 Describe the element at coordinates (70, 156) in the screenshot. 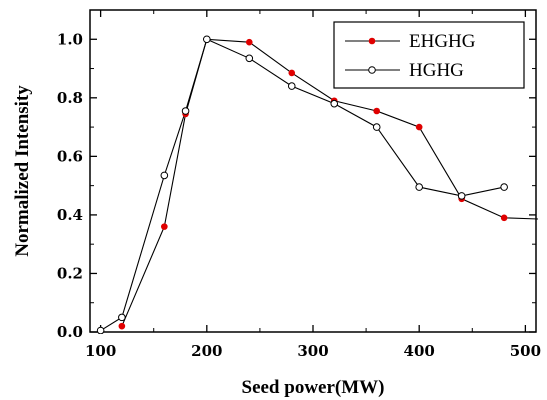

I see `y-tick-label: 0.6` at that location.